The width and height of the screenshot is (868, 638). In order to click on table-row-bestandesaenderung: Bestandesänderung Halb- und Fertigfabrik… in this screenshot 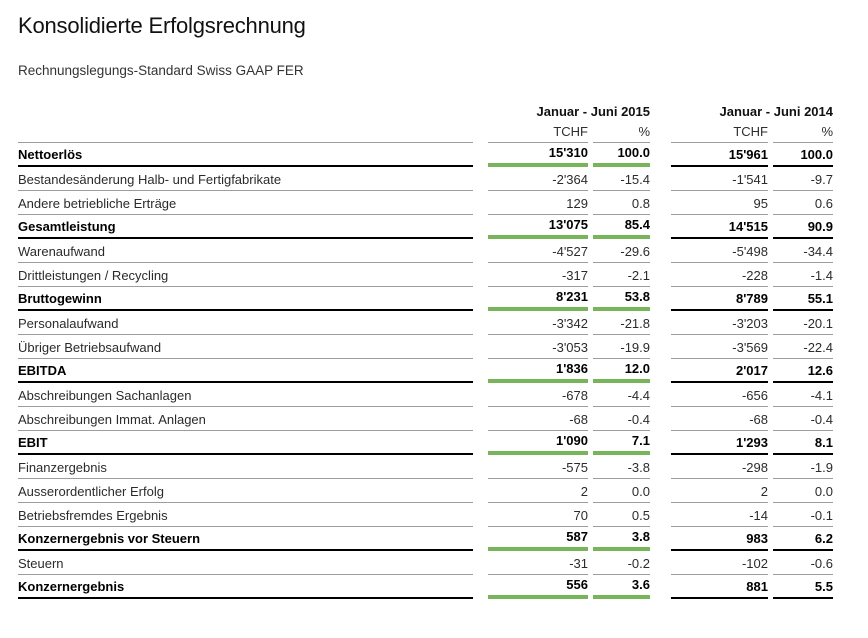, I will do `click(425, 179)`.